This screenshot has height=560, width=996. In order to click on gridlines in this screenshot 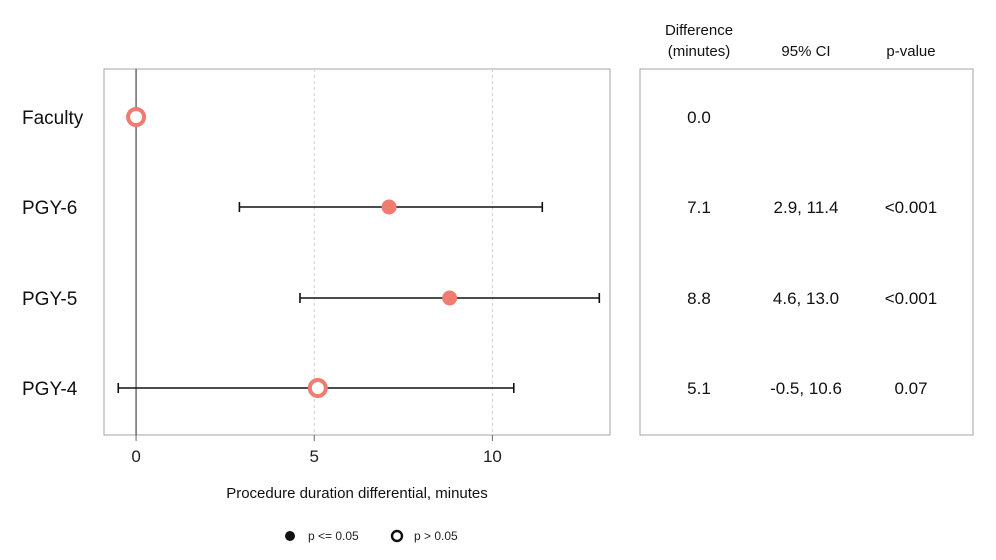, I will do `click(403, 252)`.